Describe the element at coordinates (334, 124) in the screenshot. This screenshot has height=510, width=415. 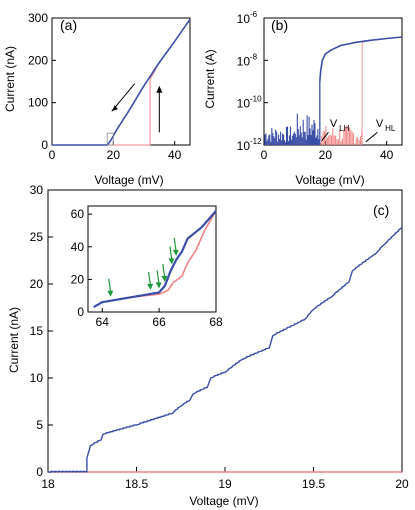
I see `panel-b-annotation-vlh: V` at that location.